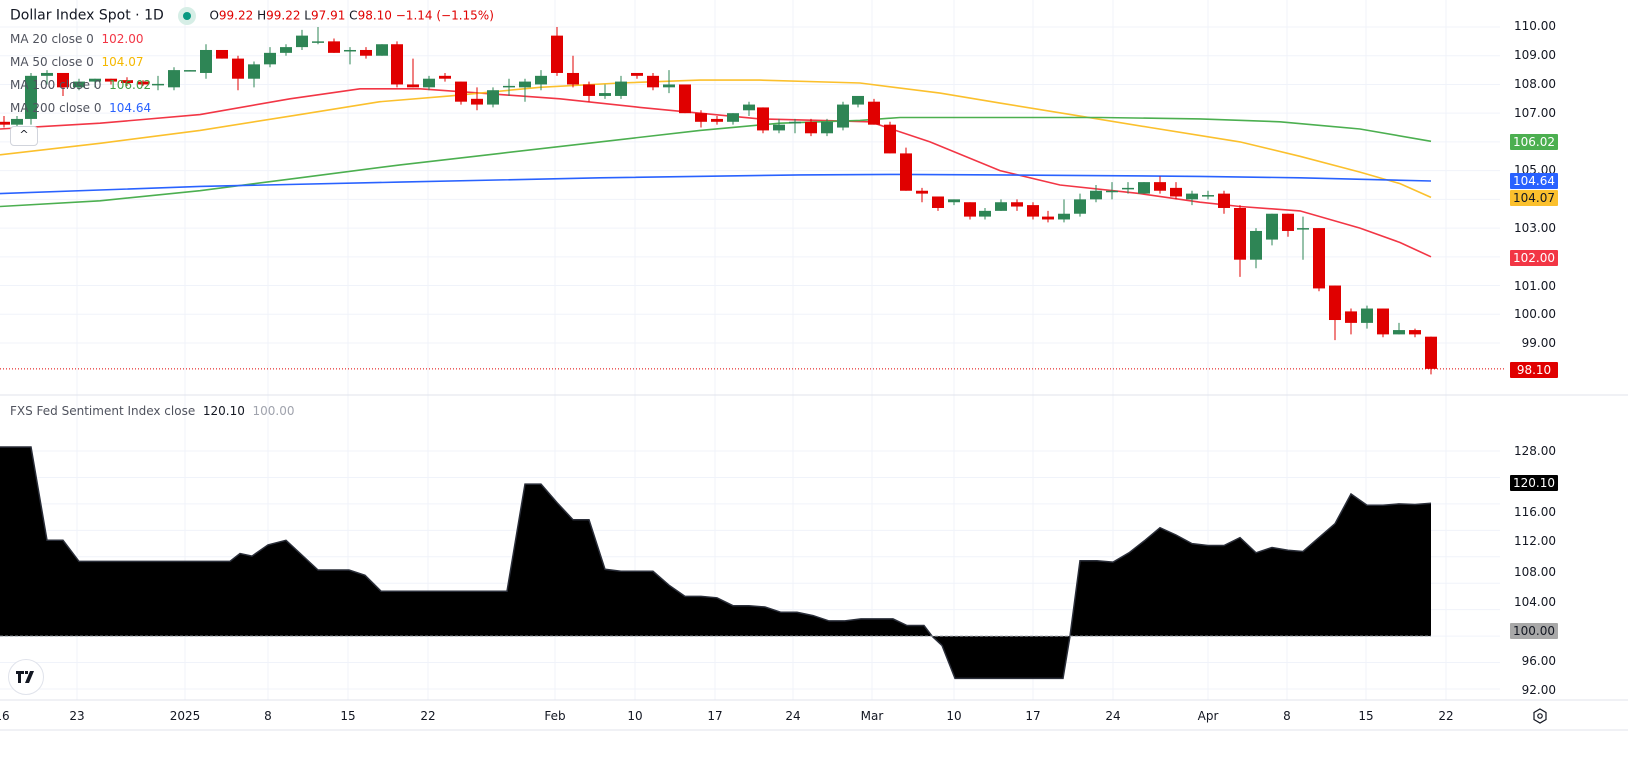  I want to click on indicator-tick: 92.00, so click(1538, 690).